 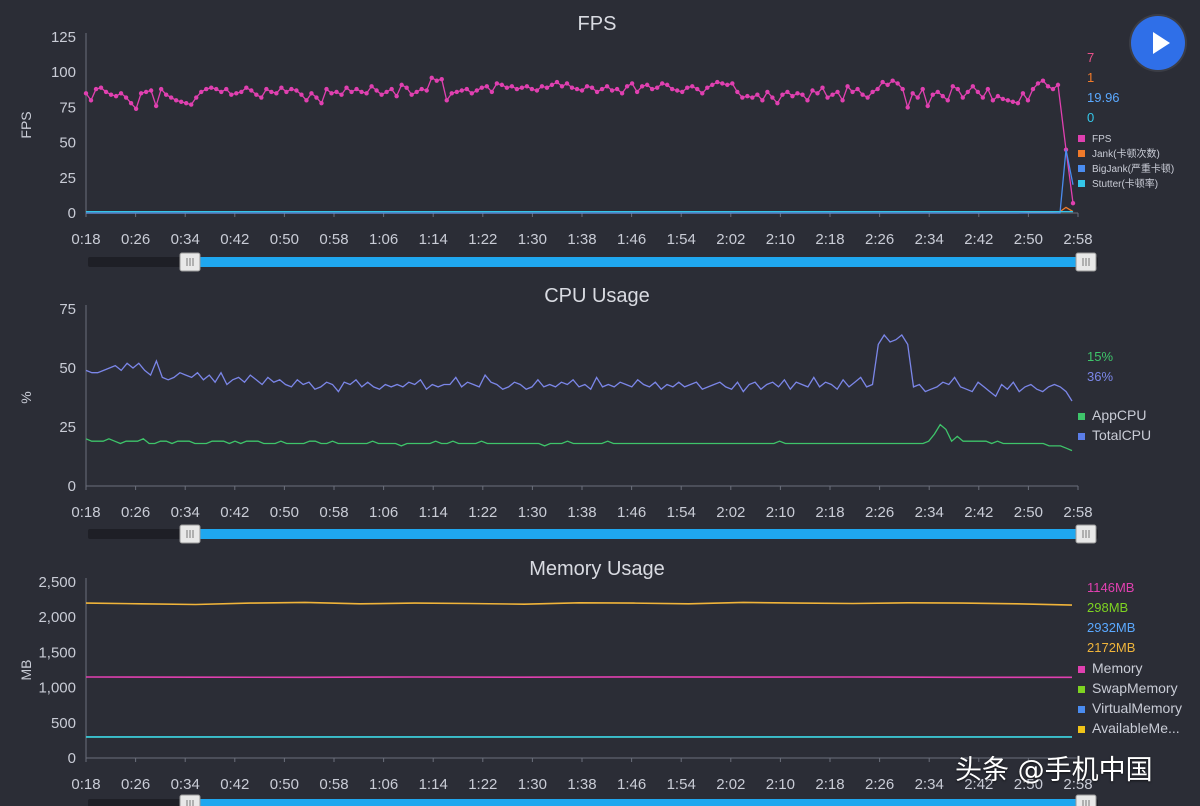 What do you see at coordinates (284, 512) in the screenshot?
I see `x-tick-label: 0:50` at bounding box center [284, 512].